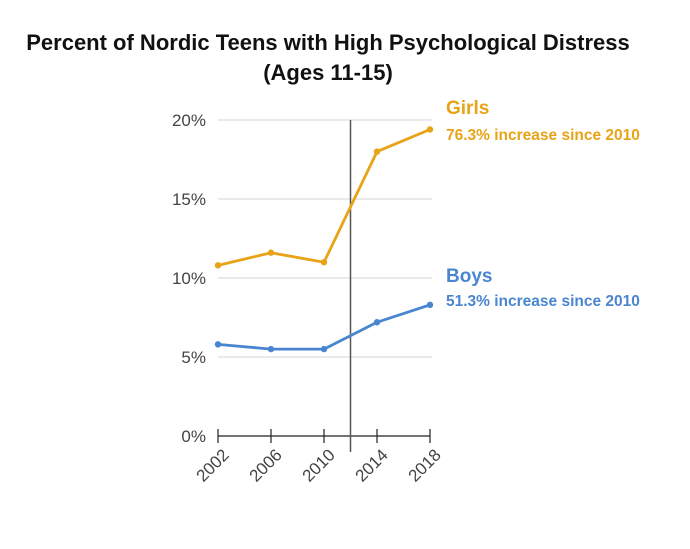  Describe the element at coordinates (543, 301) in the screenshot. I see `series-annotation: 51.3% increase since 2010` at that location.